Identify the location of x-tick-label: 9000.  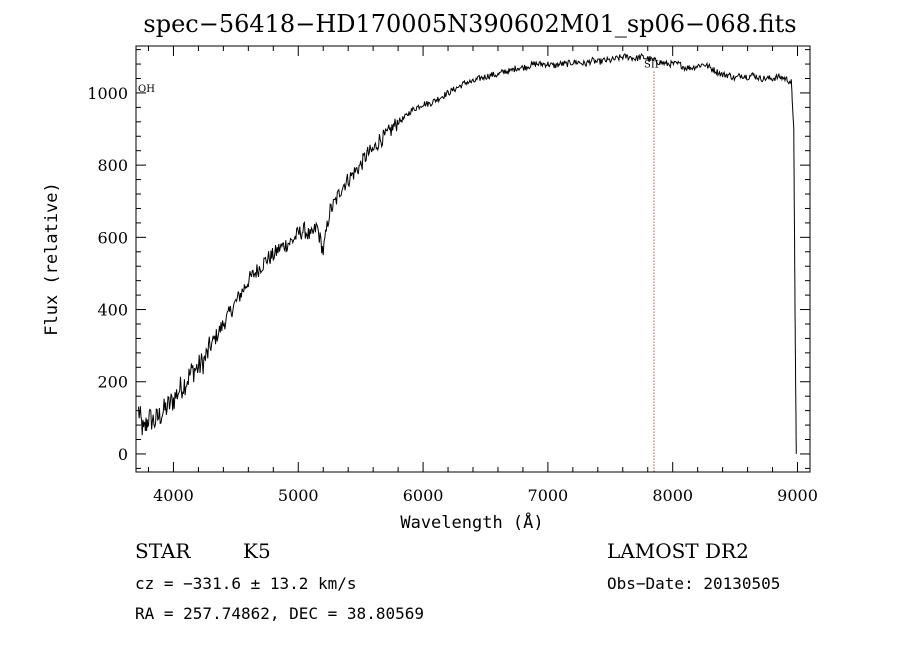
(797, 495).